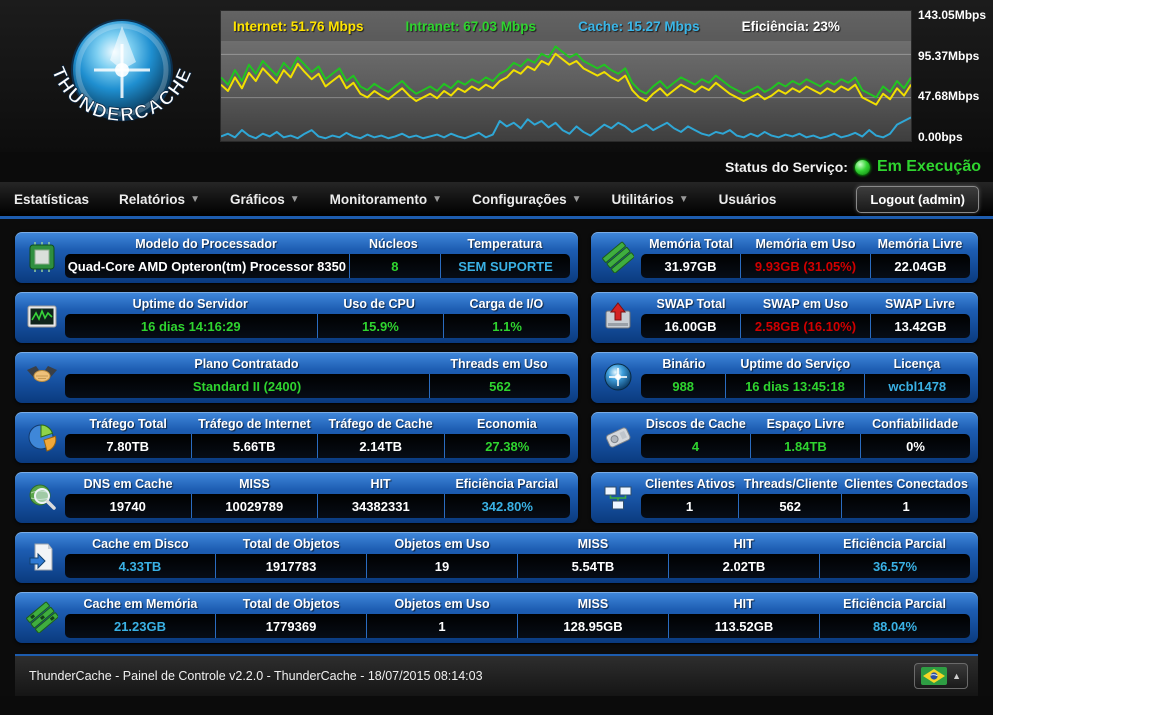 This screenshot has width=1152, height=715. What do you see at coordinates (379, 304) in the screenshot?
I see `column-header: Uso de CPU` at bounding box center [379, 304].